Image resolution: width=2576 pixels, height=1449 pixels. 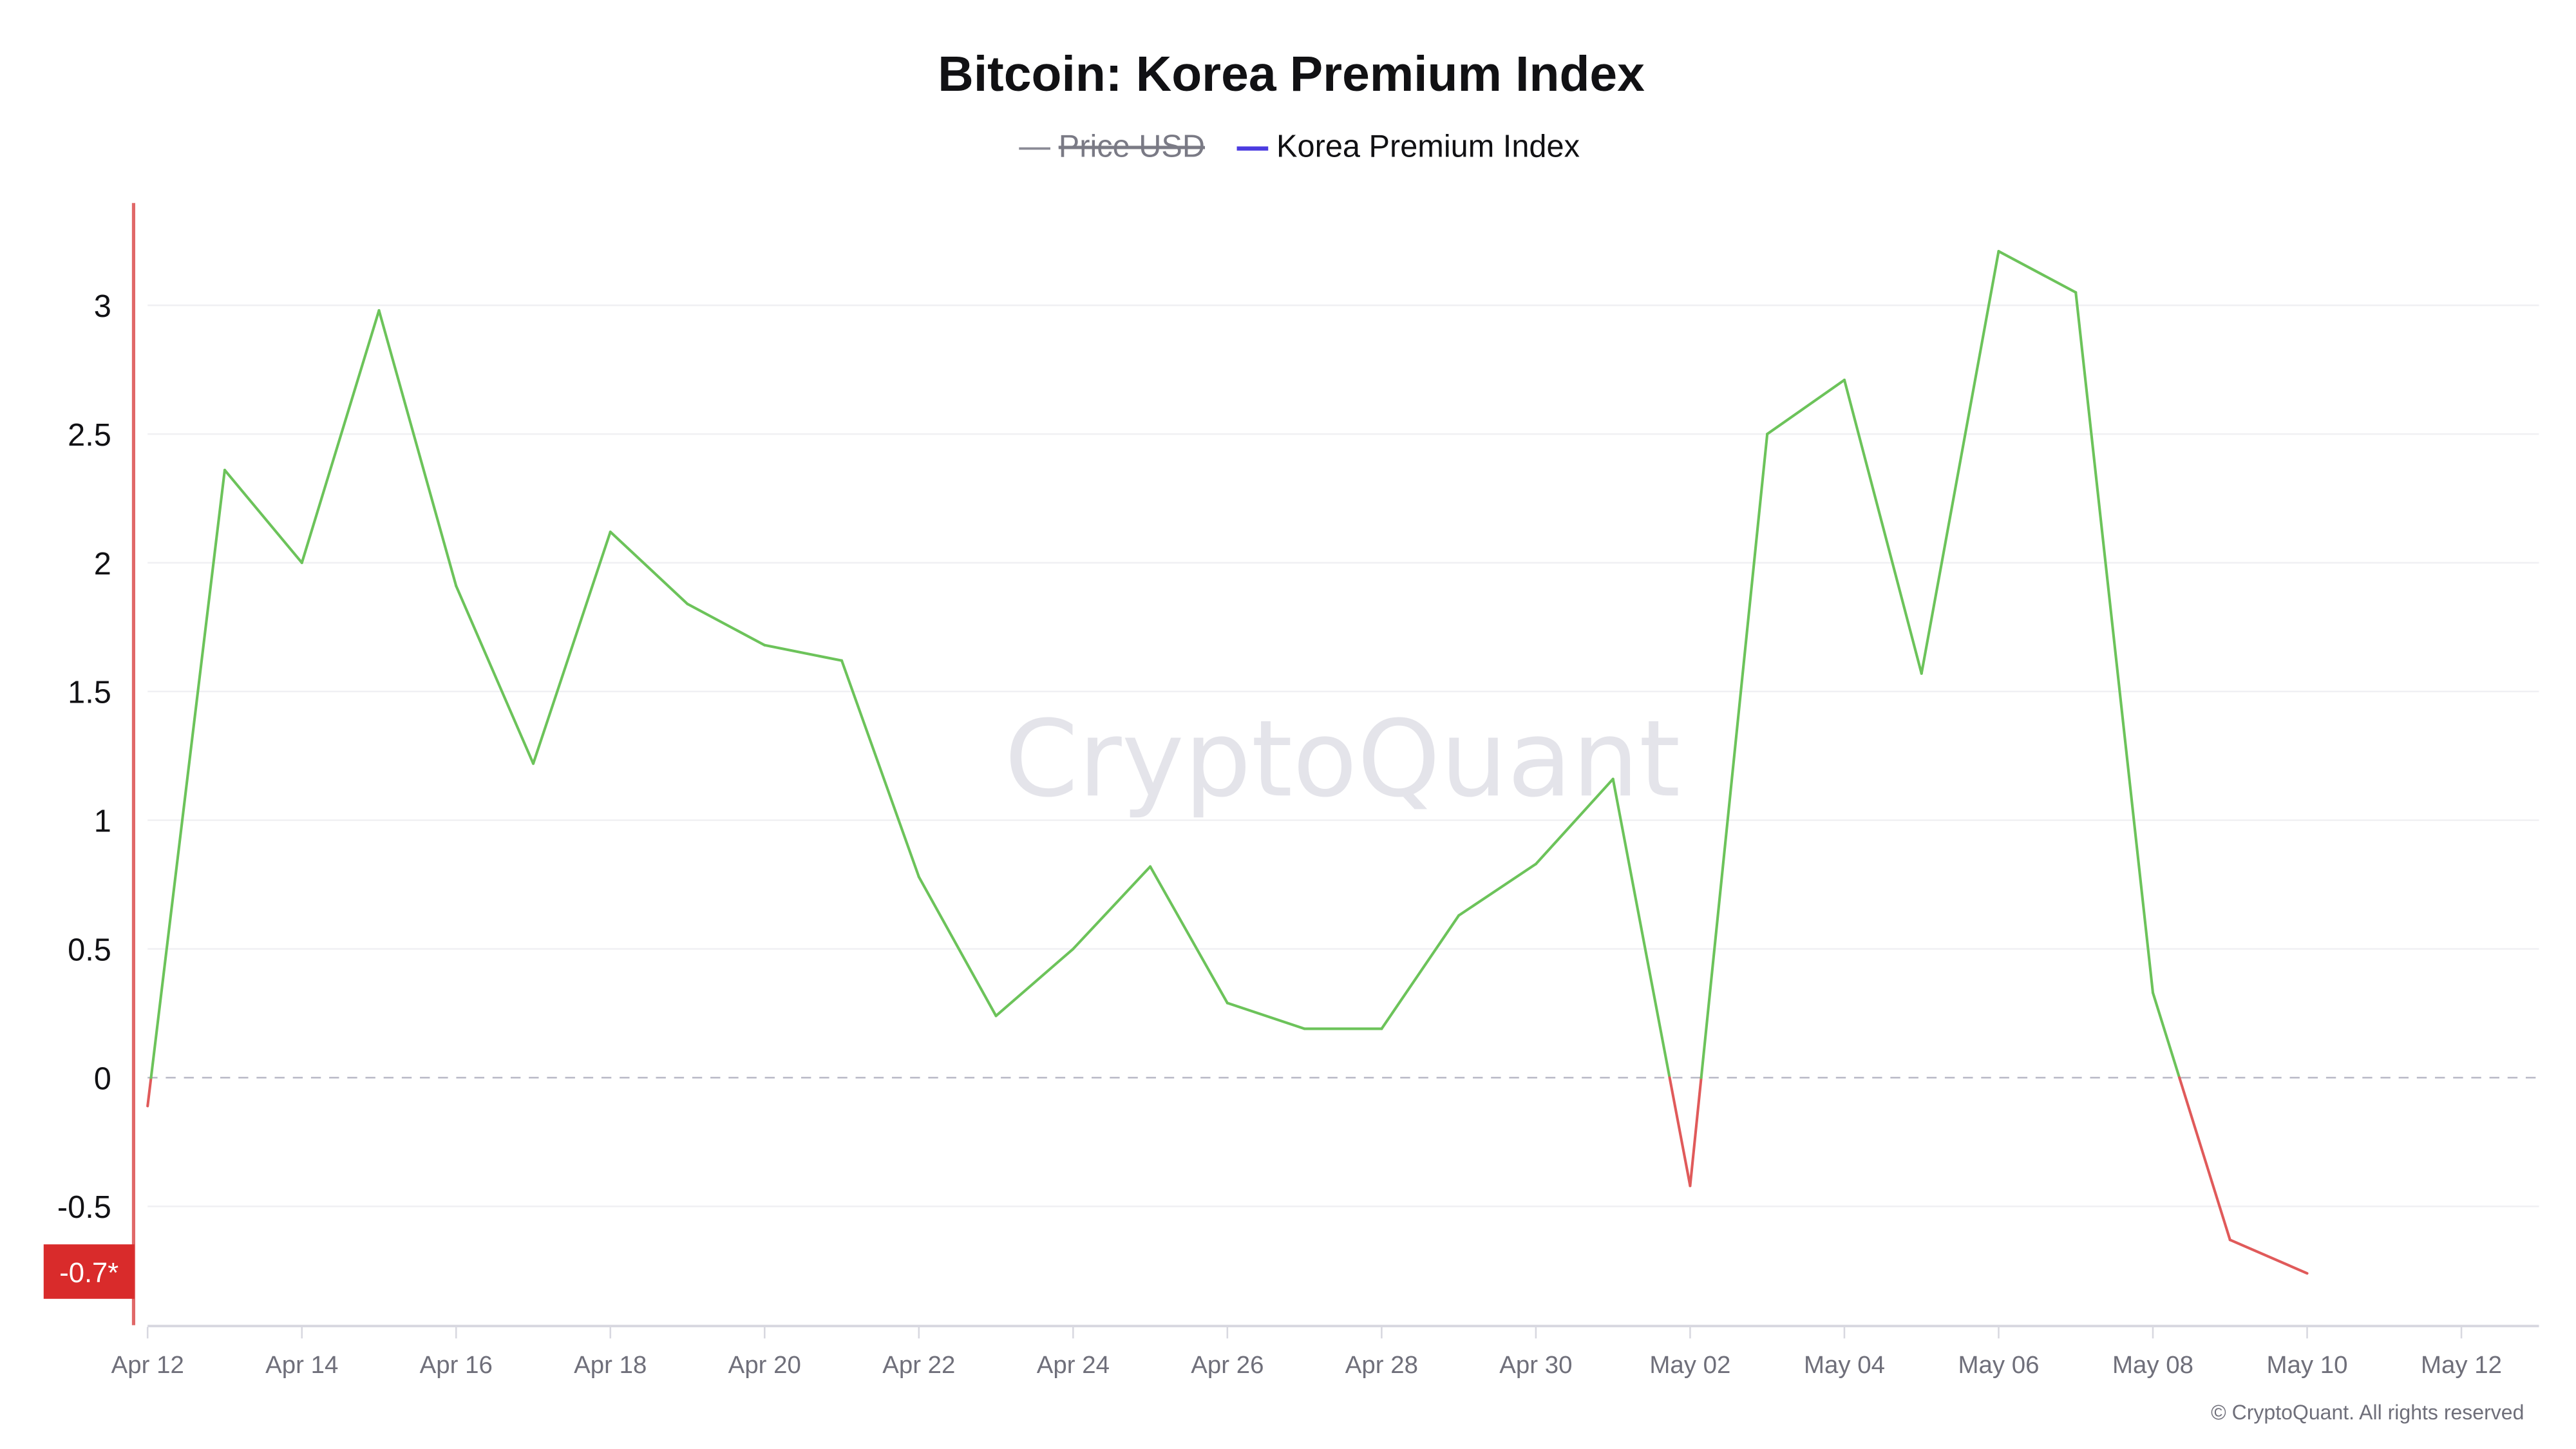 I want to click on legend-label-korea-premium: Korea Premium Index, so click(x=1428, y=147).